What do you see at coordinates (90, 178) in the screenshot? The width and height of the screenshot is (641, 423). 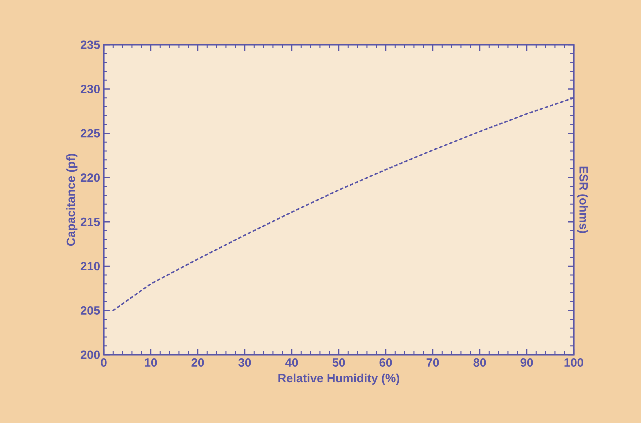 I see `y-tick-label: 220` at bounding box center [90, 178].